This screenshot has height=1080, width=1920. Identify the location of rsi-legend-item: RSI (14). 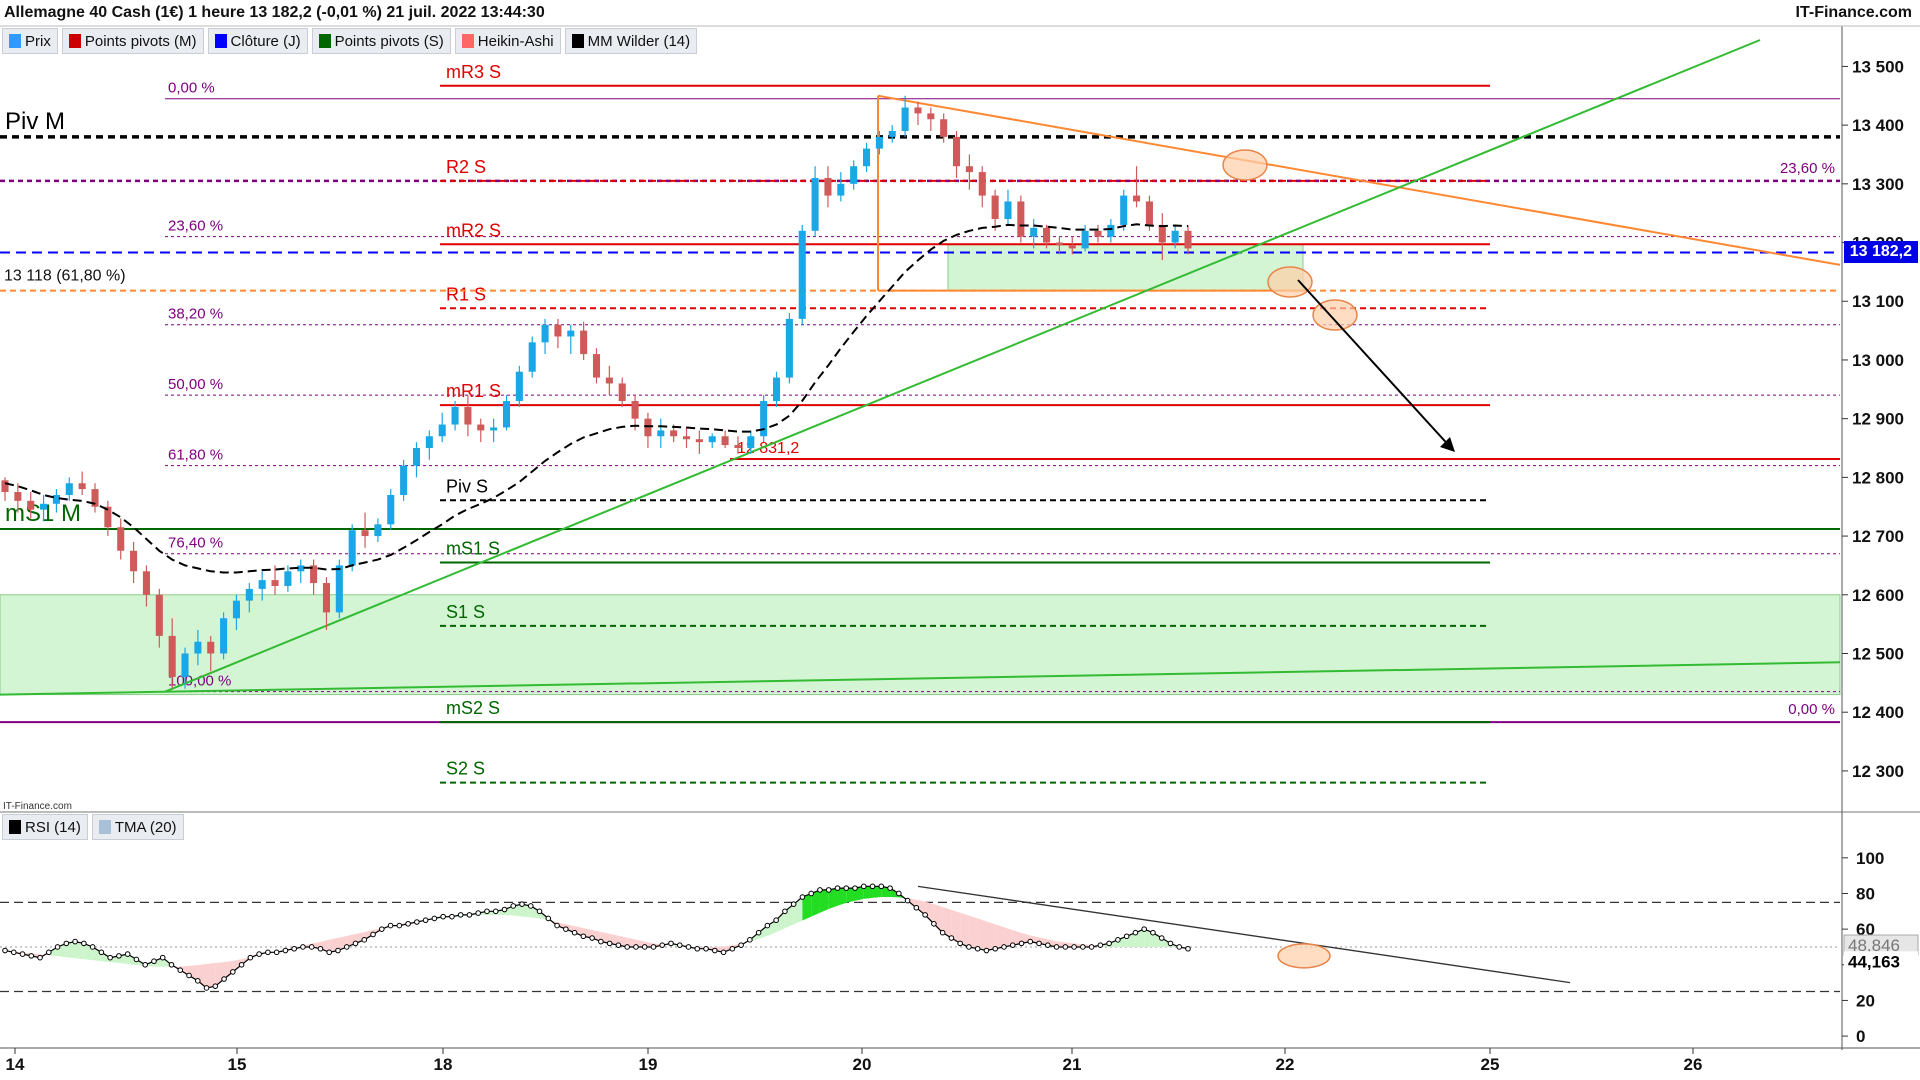
(45, 827).